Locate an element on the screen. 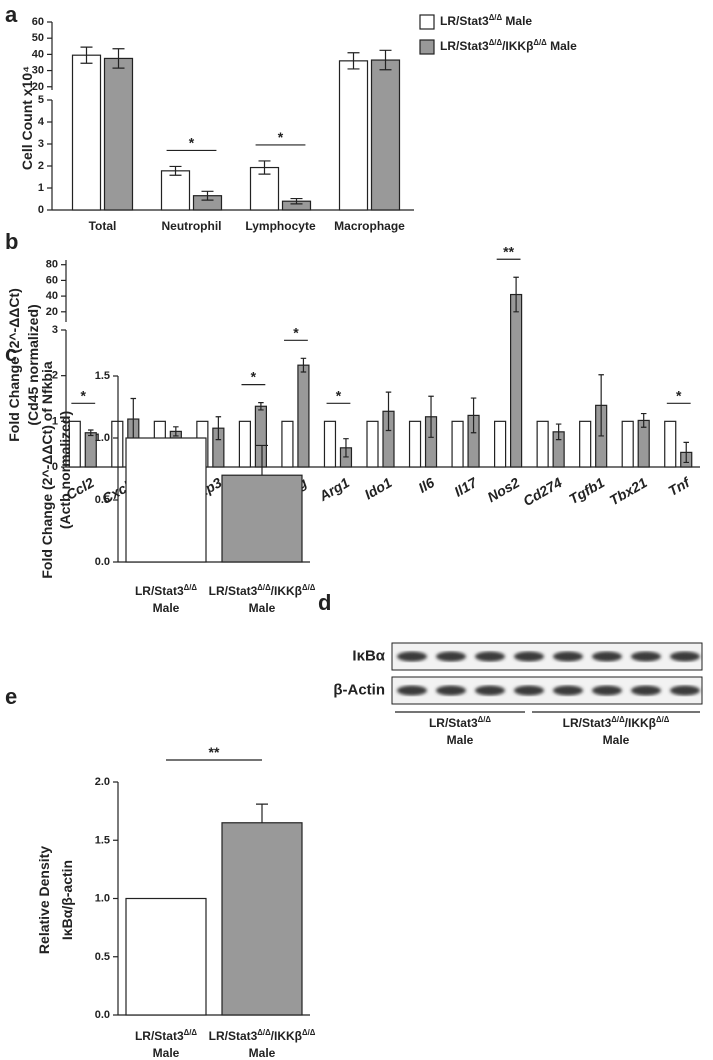 The height and width of the screenshot is (1060, 713). text-run: 0 is located at coordinates (41, 210).